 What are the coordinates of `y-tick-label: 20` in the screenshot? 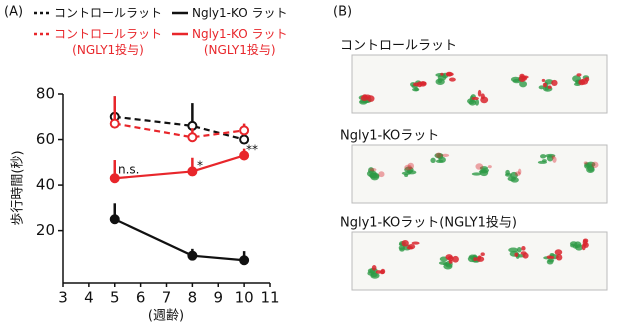 It's located at (45, 230).